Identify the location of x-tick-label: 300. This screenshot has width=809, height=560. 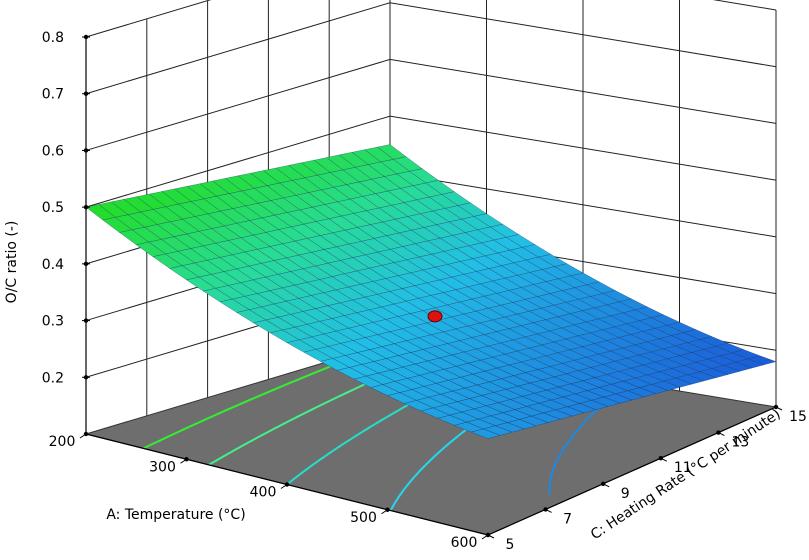
(162, 467).